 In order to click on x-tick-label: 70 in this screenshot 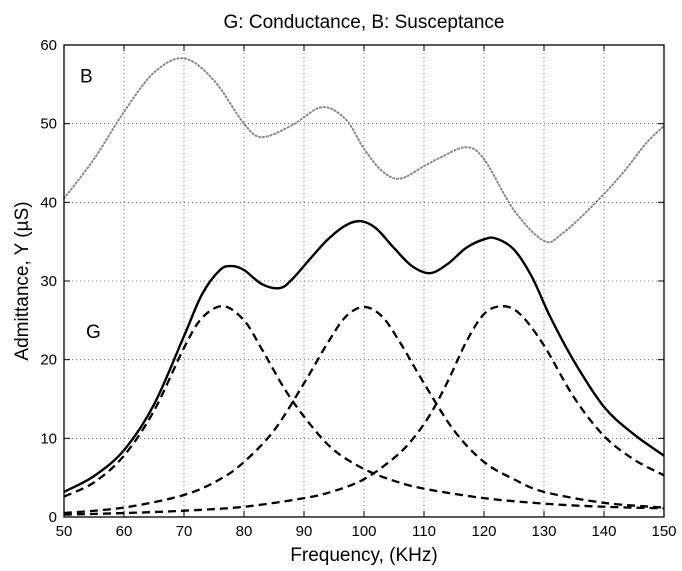, I will do `click(184, 531)`.